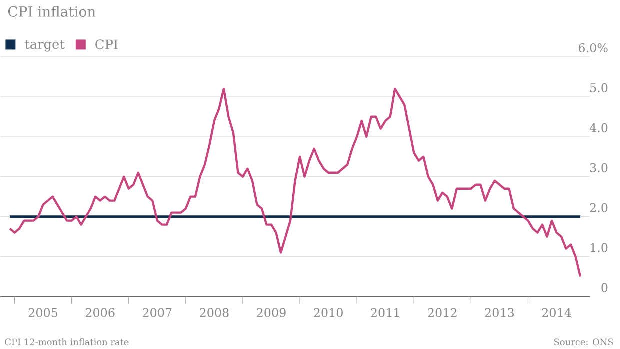  What do you see at coordinates (599, 247) in the screenshot?
I see `y-tick-label: 1.0` at bounding box center [599, 247].